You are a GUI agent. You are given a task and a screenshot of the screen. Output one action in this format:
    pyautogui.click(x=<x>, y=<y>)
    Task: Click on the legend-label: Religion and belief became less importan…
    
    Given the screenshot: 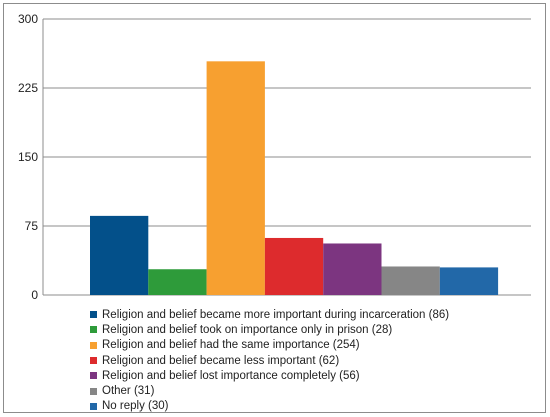 What is the action you would take?
    pyautogui.click(x=221, y=360)
    